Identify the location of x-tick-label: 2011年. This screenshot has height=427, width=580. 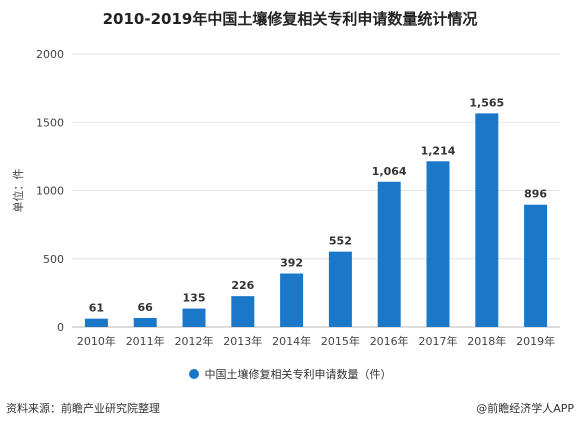
(145, 341).